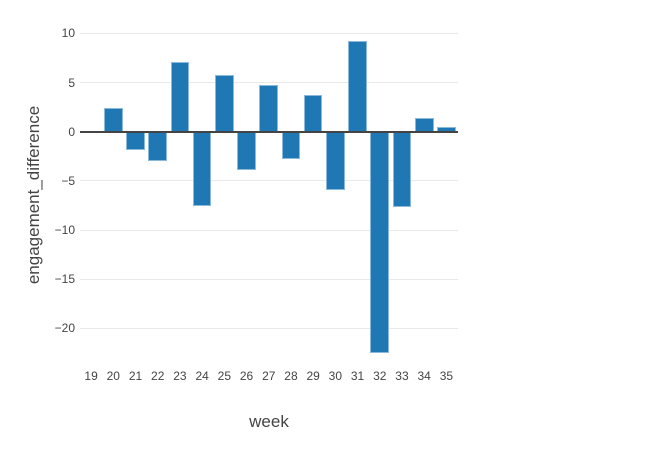 The image size is (660, 450). Describe the element at coordinates (357, 376) in the screenshot. I see `x-tick-label: 31` at that location.